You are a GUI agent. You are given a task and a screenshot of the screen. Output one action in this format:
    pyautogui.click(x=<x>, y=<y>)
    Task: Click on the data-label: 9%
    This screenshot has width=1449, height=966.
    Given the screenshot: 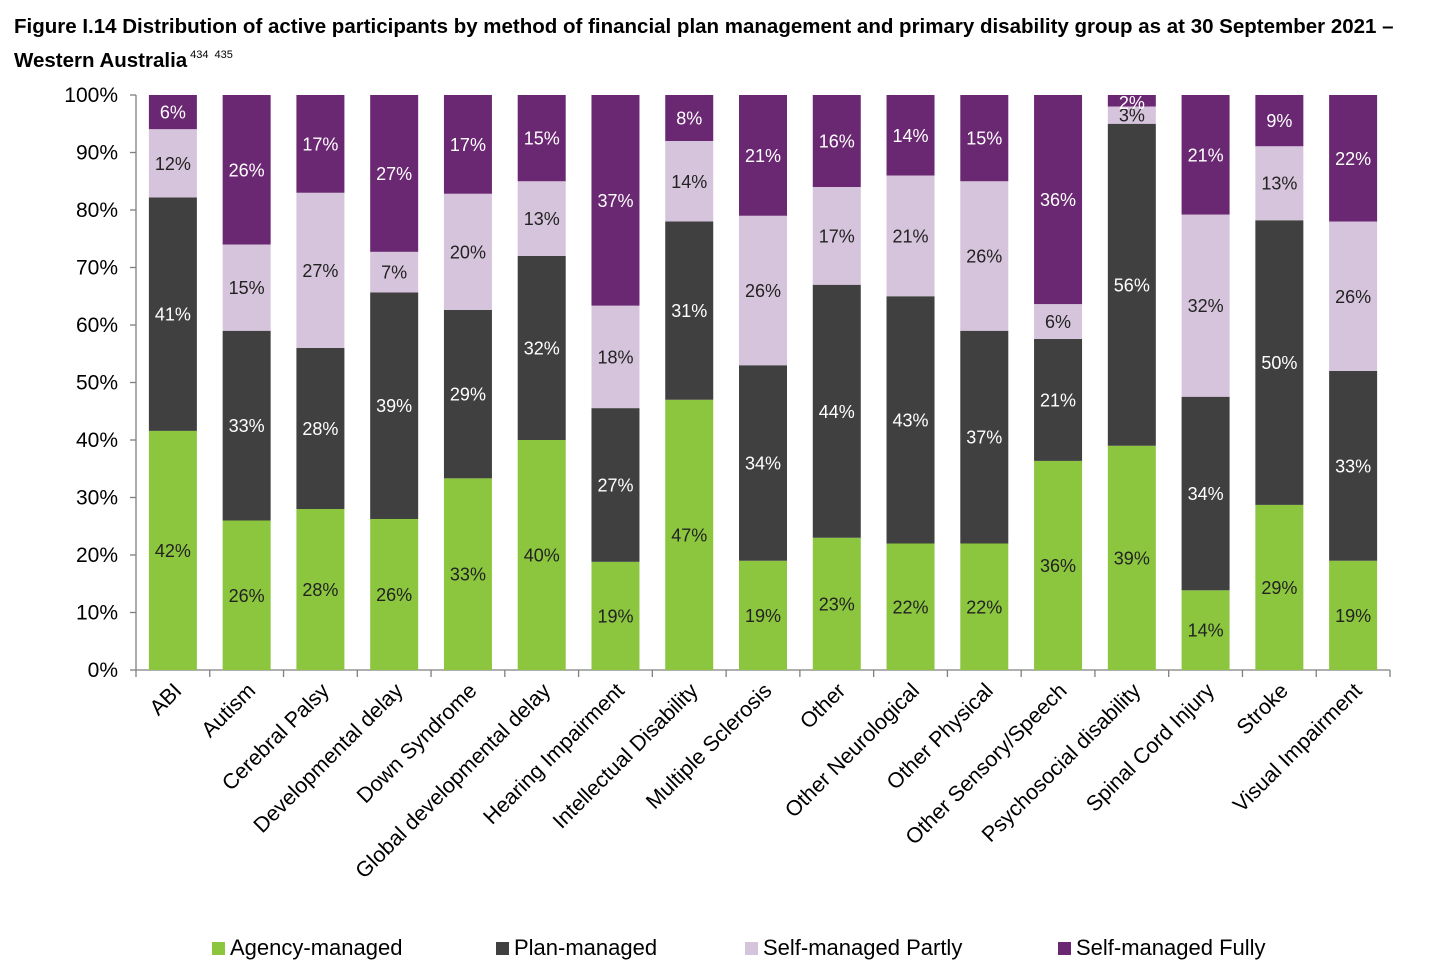 What is the action you would take?
    pyautogui.click(x=1279, y=121)
    